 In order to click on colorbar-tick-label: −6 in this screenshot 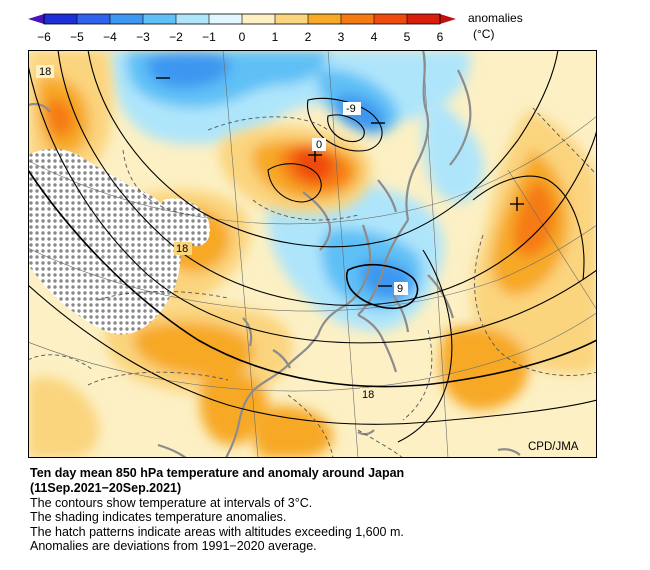, I will do `click(44, 37)`.